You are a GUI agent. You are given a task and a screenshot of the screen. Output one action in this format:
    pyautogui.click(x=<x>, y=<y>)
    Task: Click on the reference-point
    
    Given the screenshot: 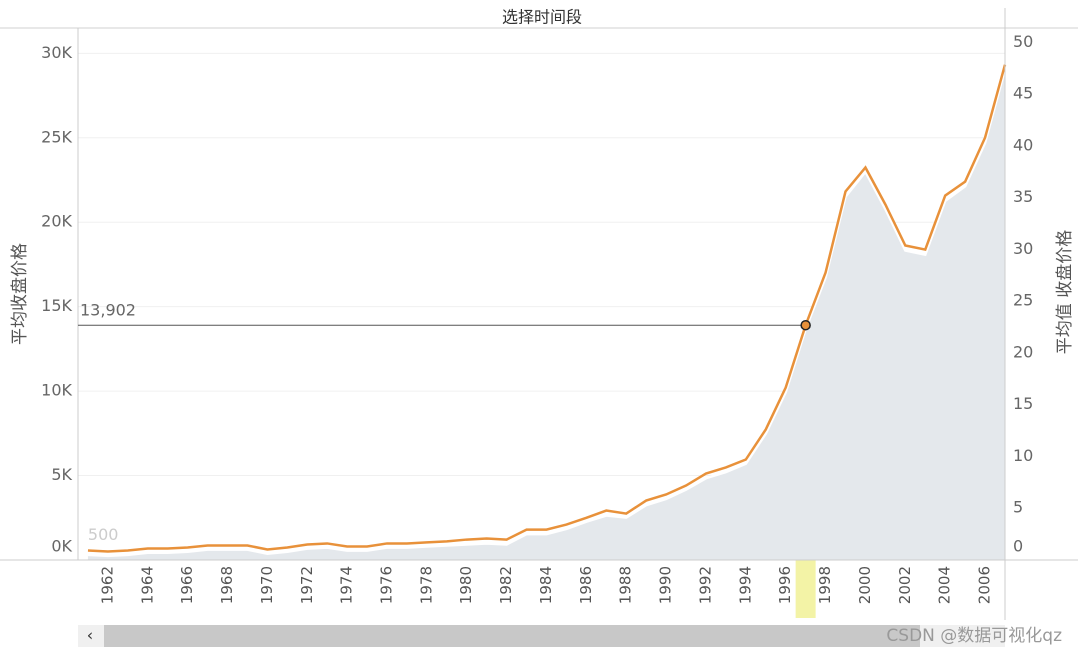 What is the action you would take?
    pyautogui.click(x=805, y=325)
    